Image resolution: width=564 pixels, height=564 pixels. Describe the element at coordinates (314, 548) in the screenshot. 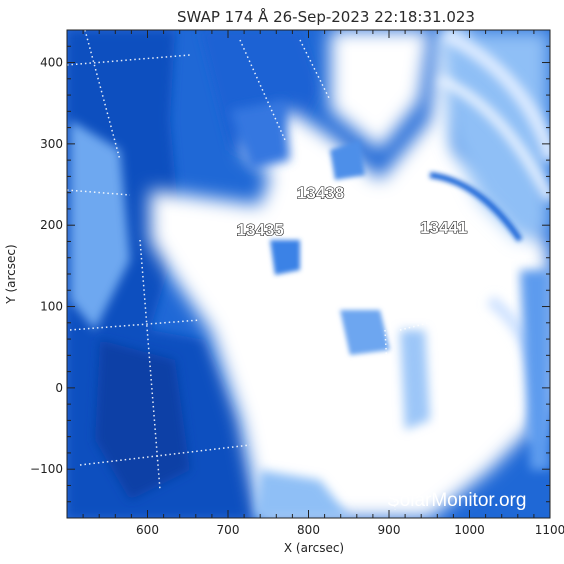

I see `x-axis-label: X (arcsec)` at that location.